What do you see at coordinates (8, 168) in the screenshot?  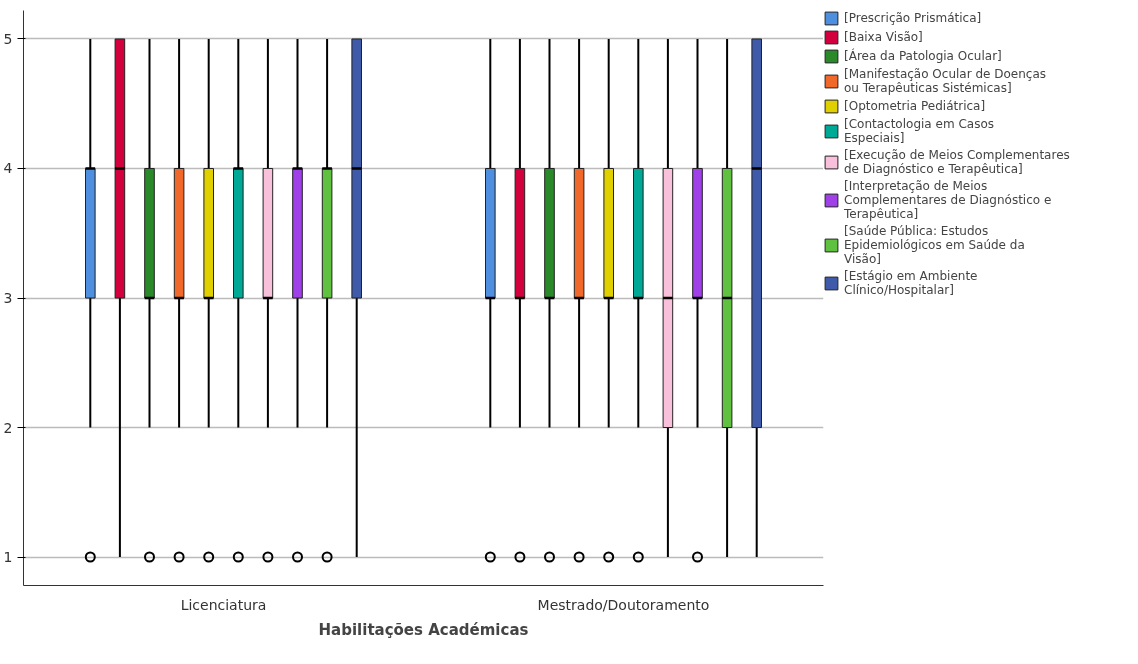 I see `y-tick-label: 4` at bounding box center [8, 168].